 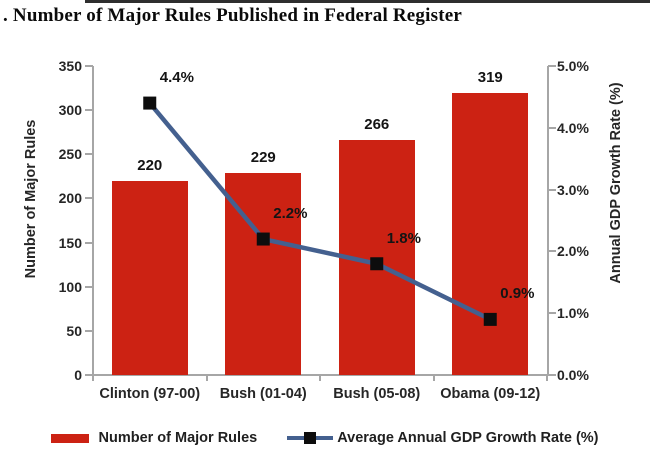 What do you see at coordinates (573, 251) in the screenshot?
I see `y-right-tick-label: 2.0%` at bounding box center [573, 251].